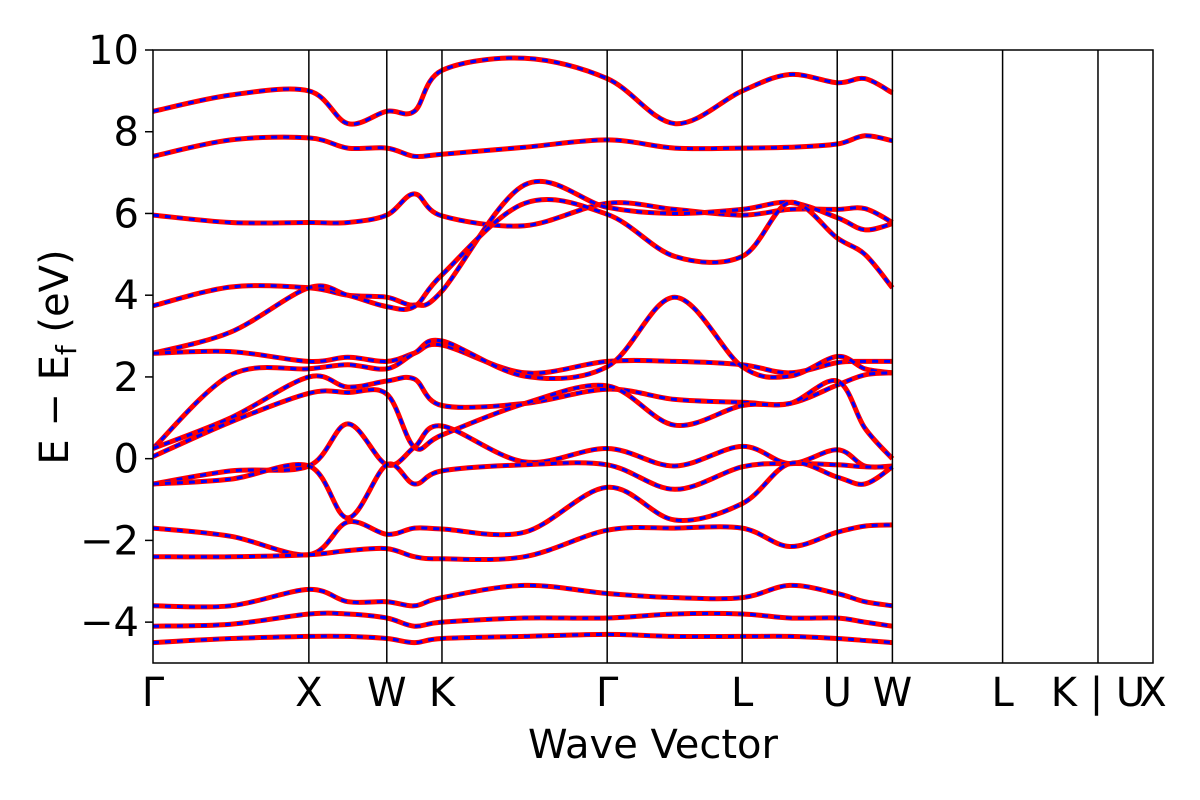 This screenshot has width=1200, height=800. I want to click on y-axis-ticks: −4 −2 0 2 4 6 8 10, so click(116, 337).